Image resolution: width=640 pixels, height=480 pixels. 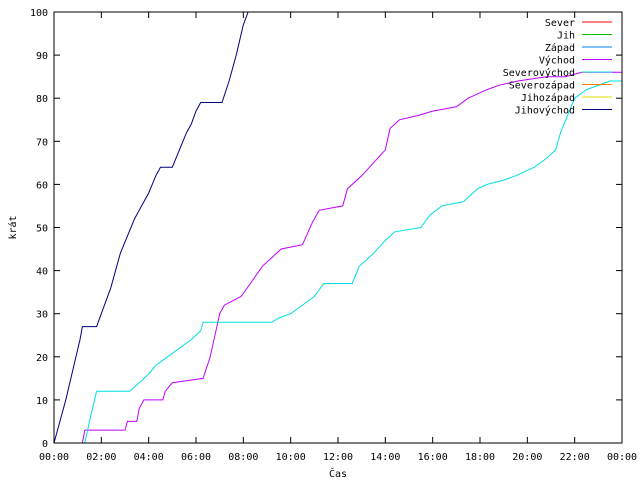 I want to click on y-tick-label: 70, so click(x=42, y=142).